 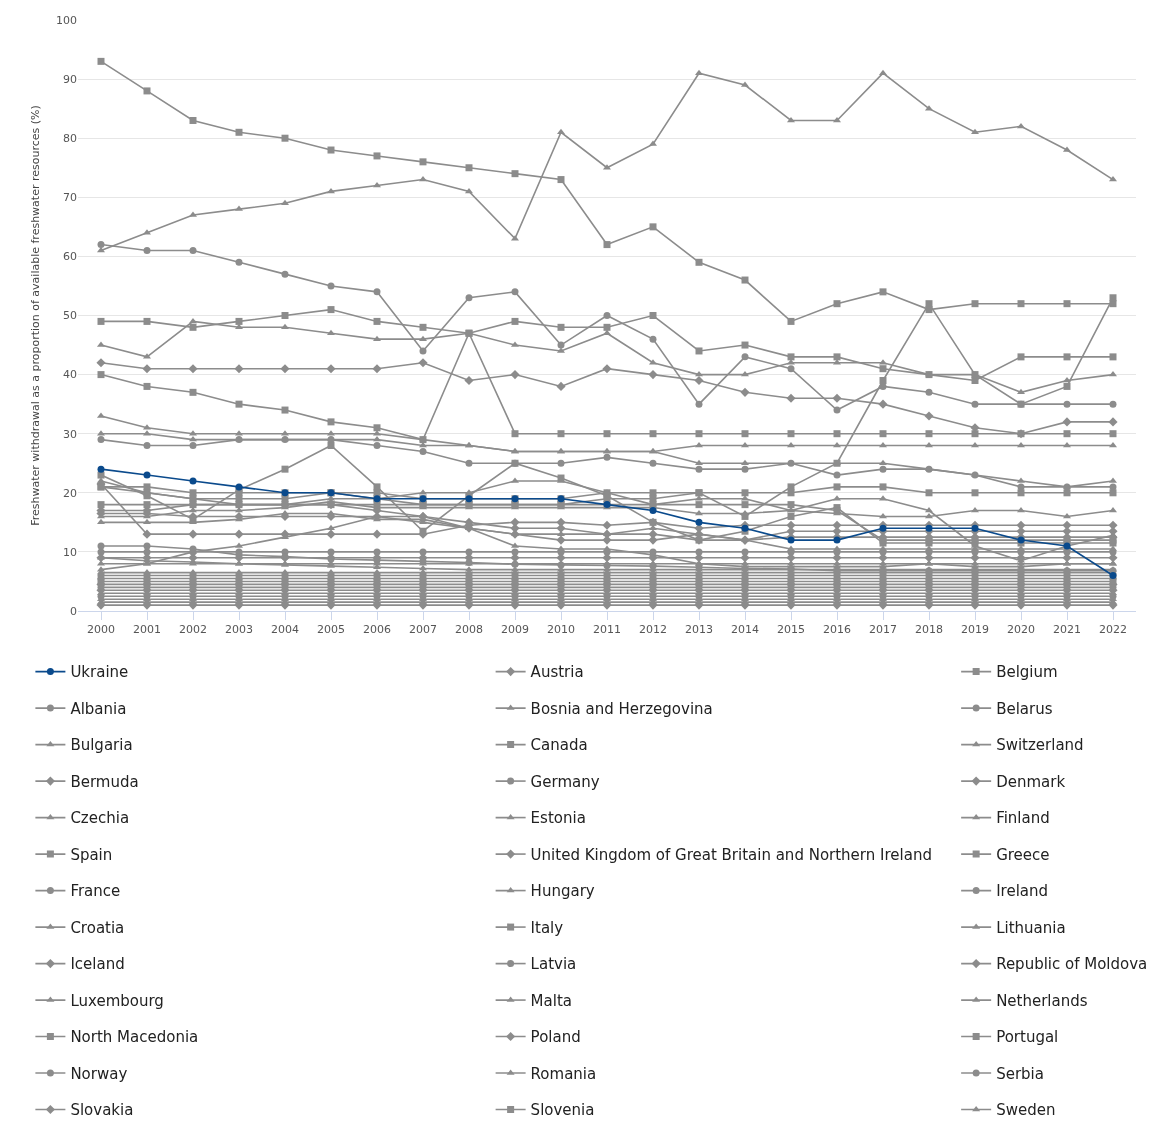 I want to click on y-tick-label: 90, so click(x=70, y=79).